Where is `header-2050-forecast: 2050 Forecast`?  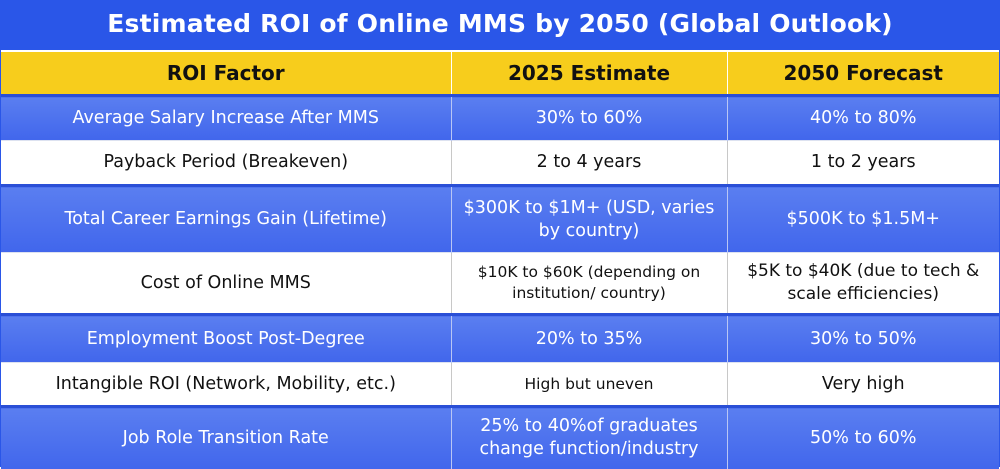
header-2050-forecast: 2050 Forecast is located at coordinates (863, 73).